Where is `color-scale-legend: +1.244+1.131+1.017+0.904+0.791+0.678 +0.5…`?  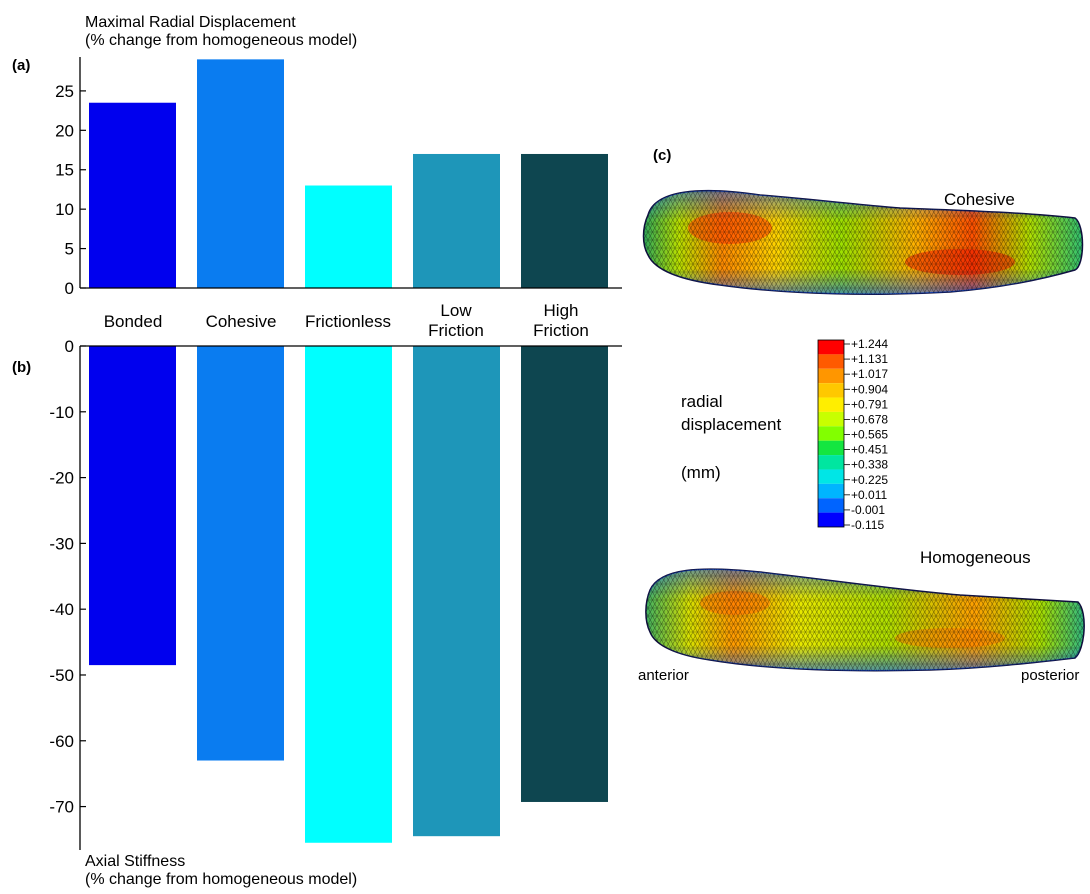
color-scale-legend: +1.244+1.131+1.017+0.904+0.791+0.678 +0.5… is located at coordinates (852, 434).